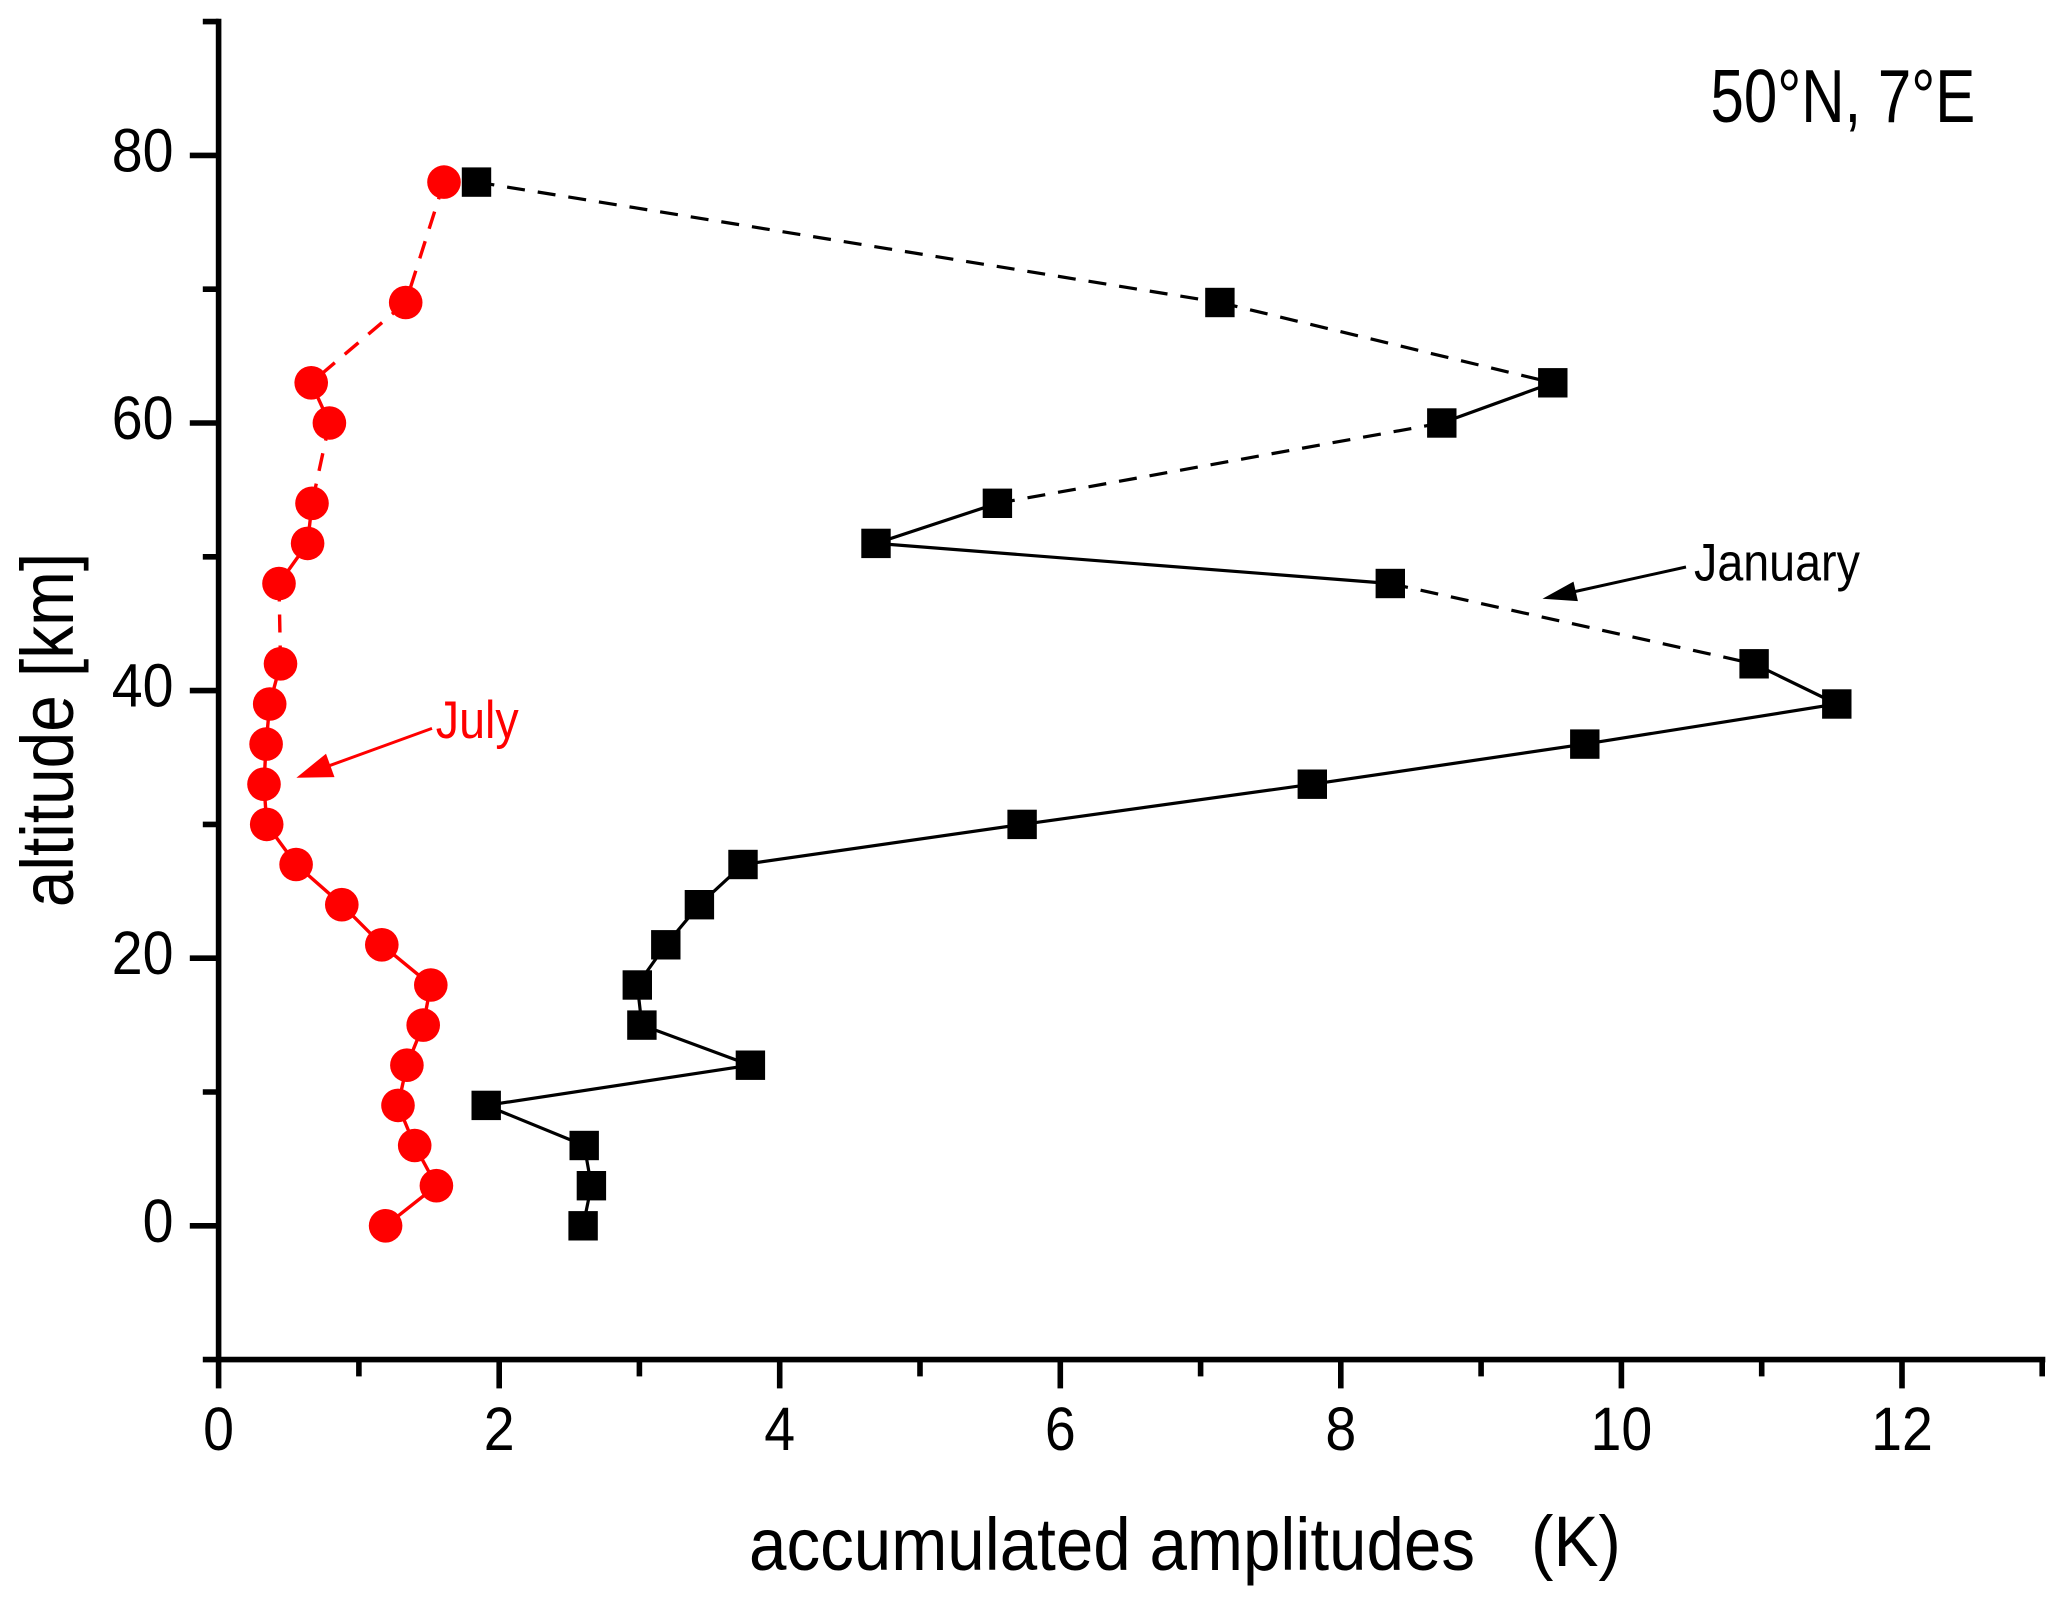 The width and height of the screenshot is (2067, 1597). What do you see at coordinates (143, 686) in the screenshot?
I see `svg-text: 40` at bounding box center [143, 686].